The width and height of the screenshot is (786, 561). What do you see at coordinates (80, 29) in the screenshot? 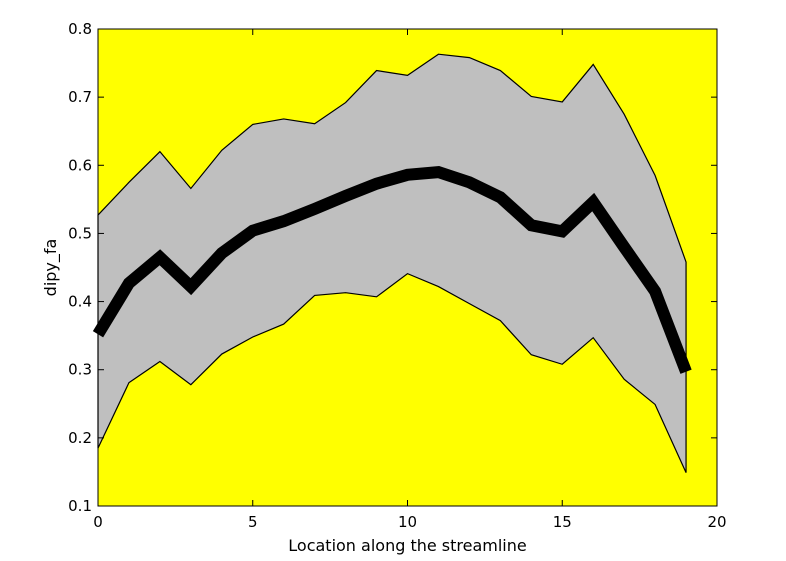
I see `y-tick-label: 0.8` at bounding box center [80, 29].